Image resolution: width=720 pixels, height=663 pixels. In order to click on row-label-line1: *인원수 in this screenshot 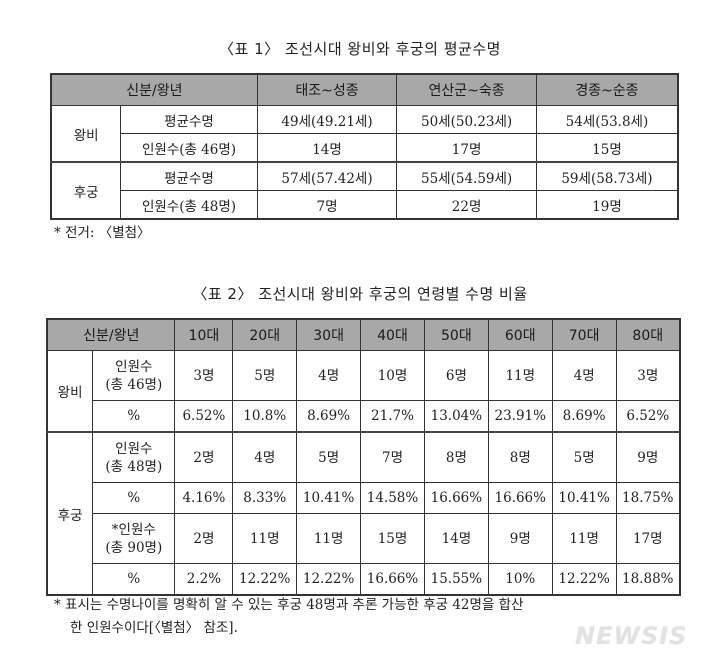, I will do `click(133, 529)`.